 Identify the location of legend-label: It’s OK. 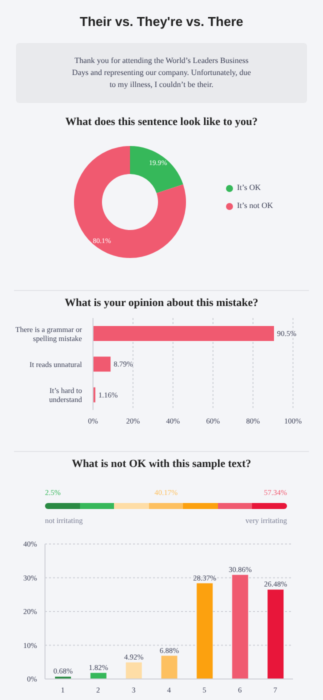
(249, 187).